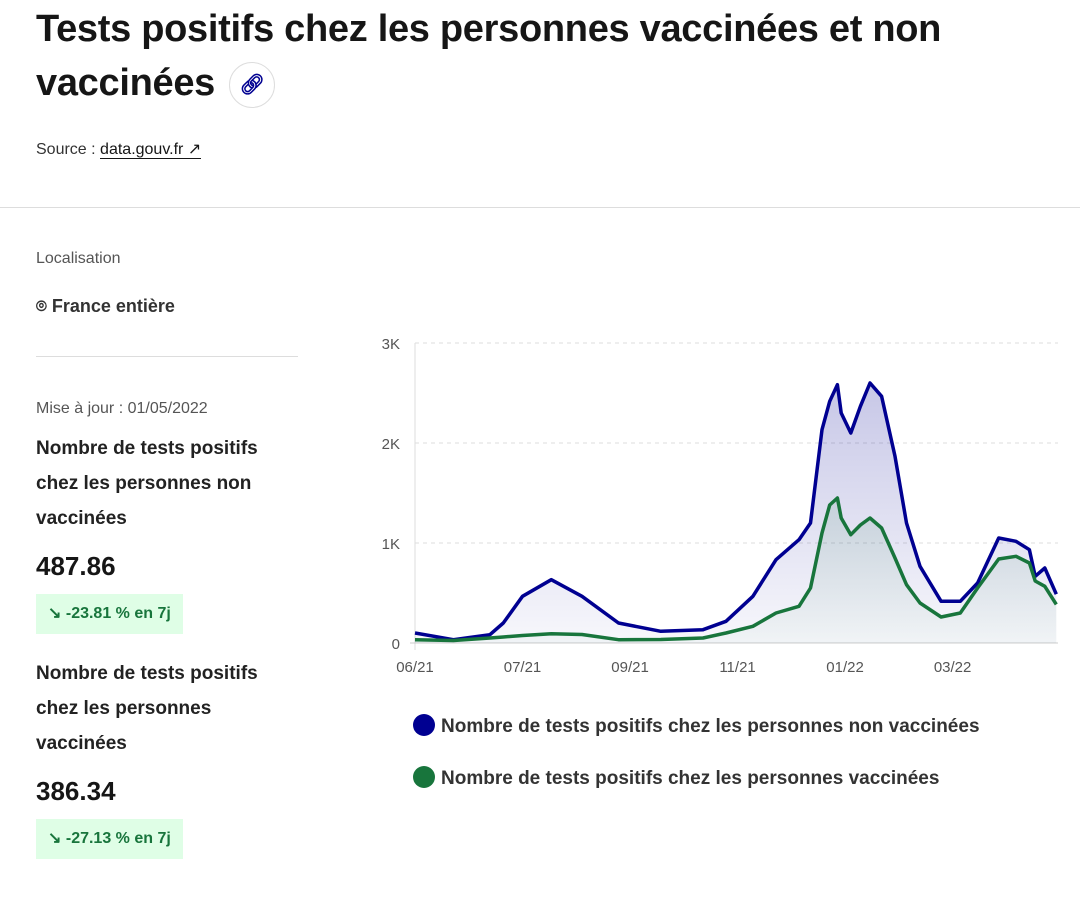 This screenshot has height=902, width=1080. I want to click on y-tick-label: 1K, so click(391, 544).